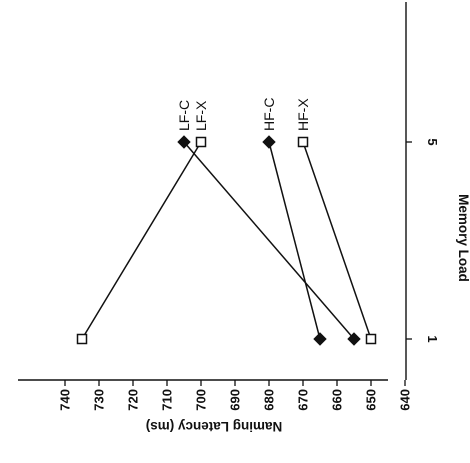 The image size is (470, 463). I want to click on memory-load-axis: 15 Memory Load, so click(437, 191).